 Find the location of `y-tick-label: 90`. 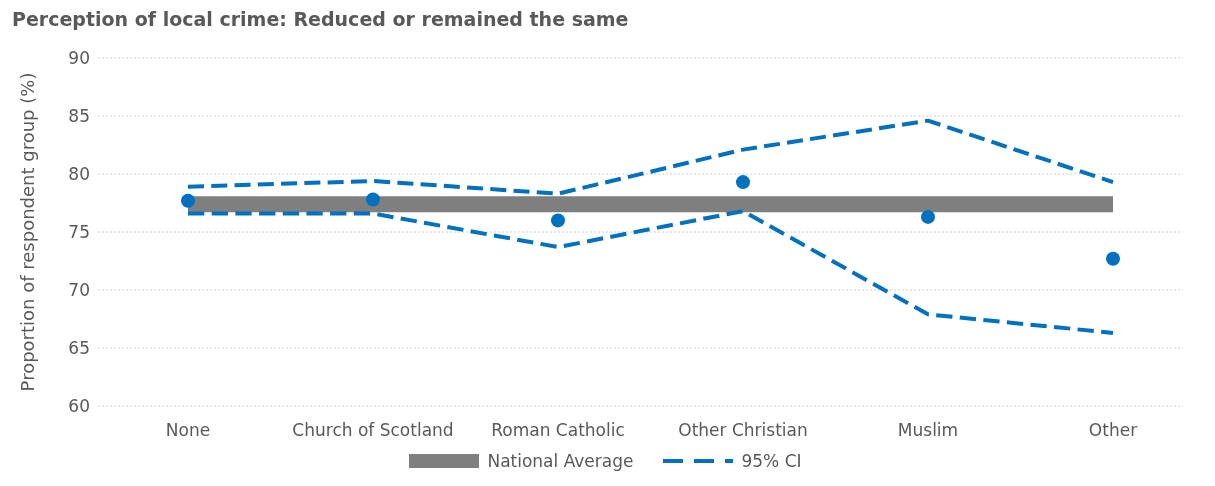

y-tick-label: 90 is located at coordinates (79, 58).